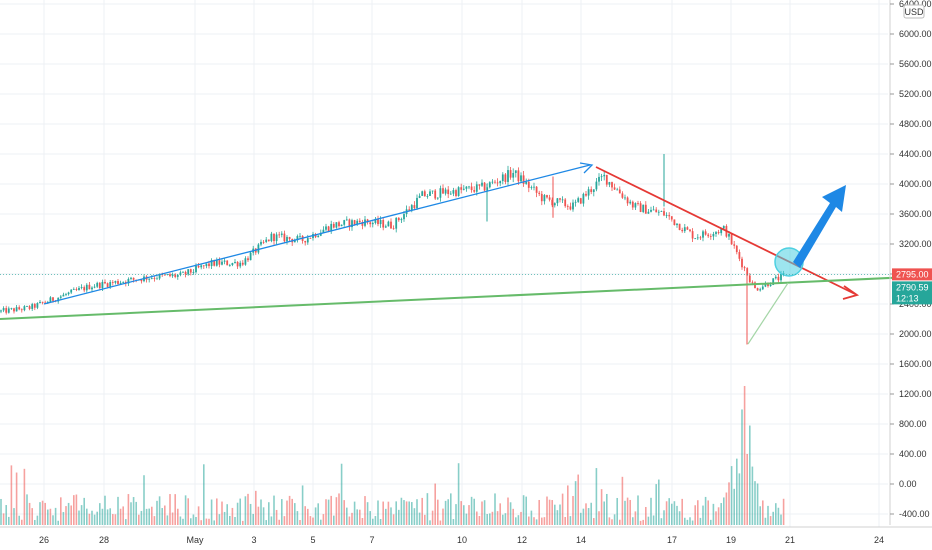 The height and width of the screenshot is (550, 932). I want to click on y-tick-label: 4400.00, so click(915, 154).